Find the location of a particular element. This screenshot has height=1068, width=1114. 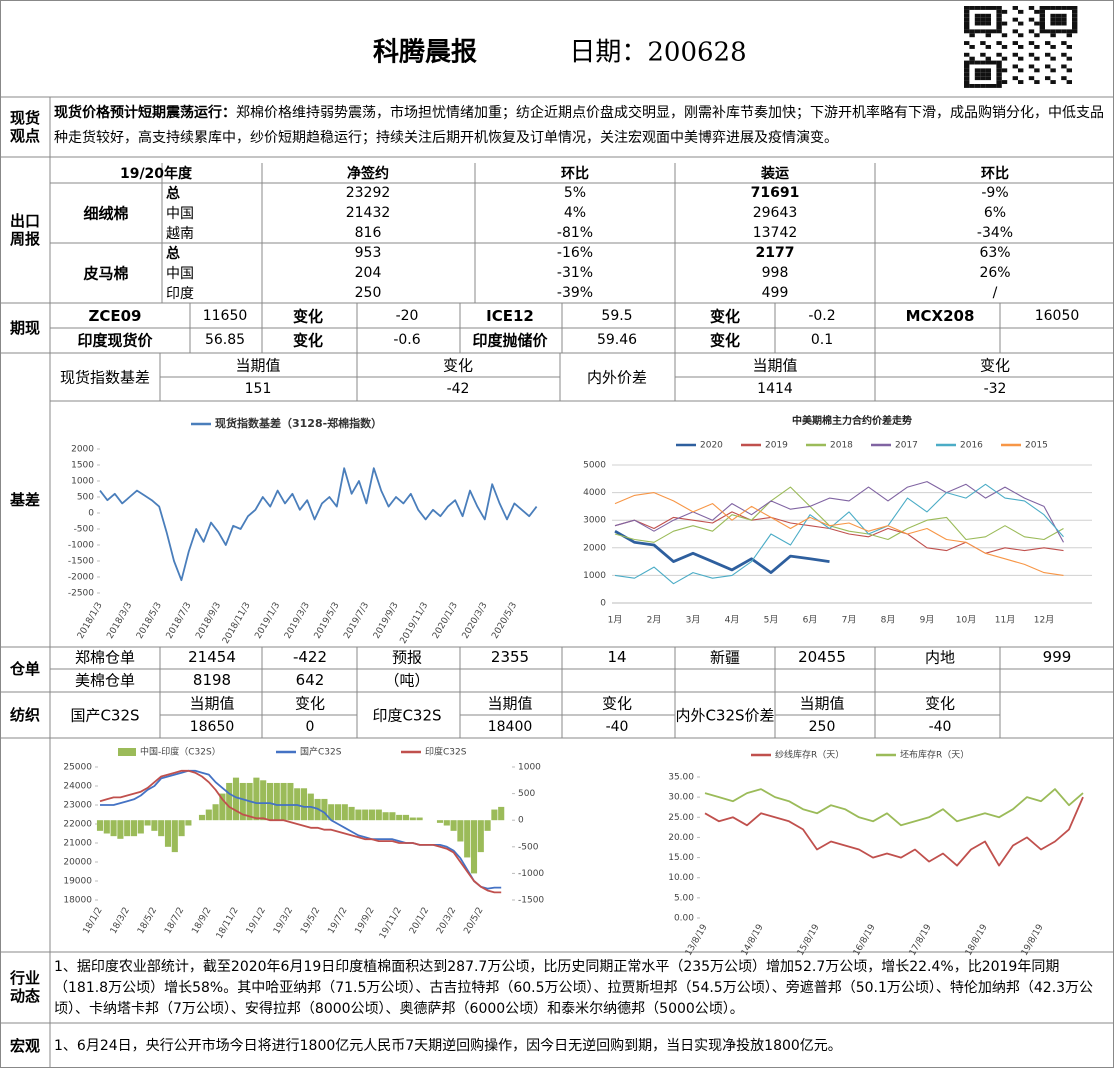

cell: 新疆 is located at coordinates (725, 657).